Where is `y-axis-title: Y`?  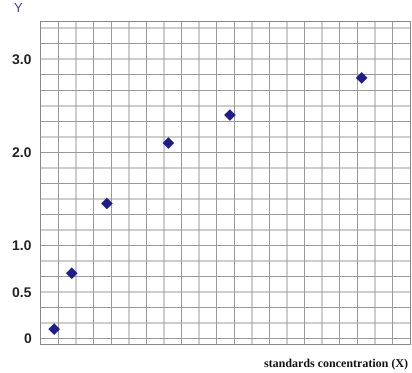
y-axis-title: Y is located at coordinates (18, 7).